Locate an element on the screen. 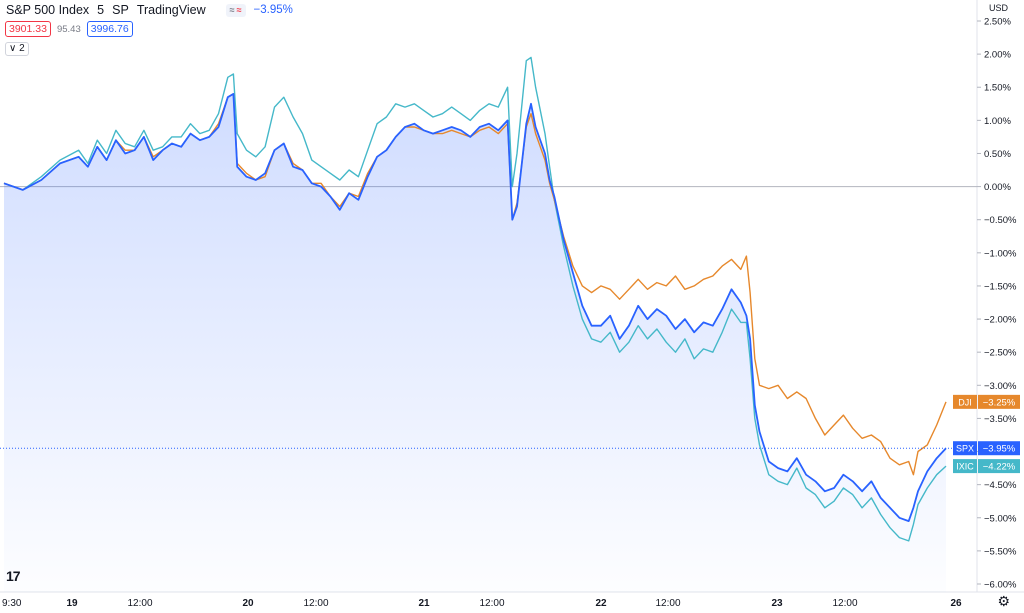  y-tick-label: −1.50% is located at coordinates (1000, 286).